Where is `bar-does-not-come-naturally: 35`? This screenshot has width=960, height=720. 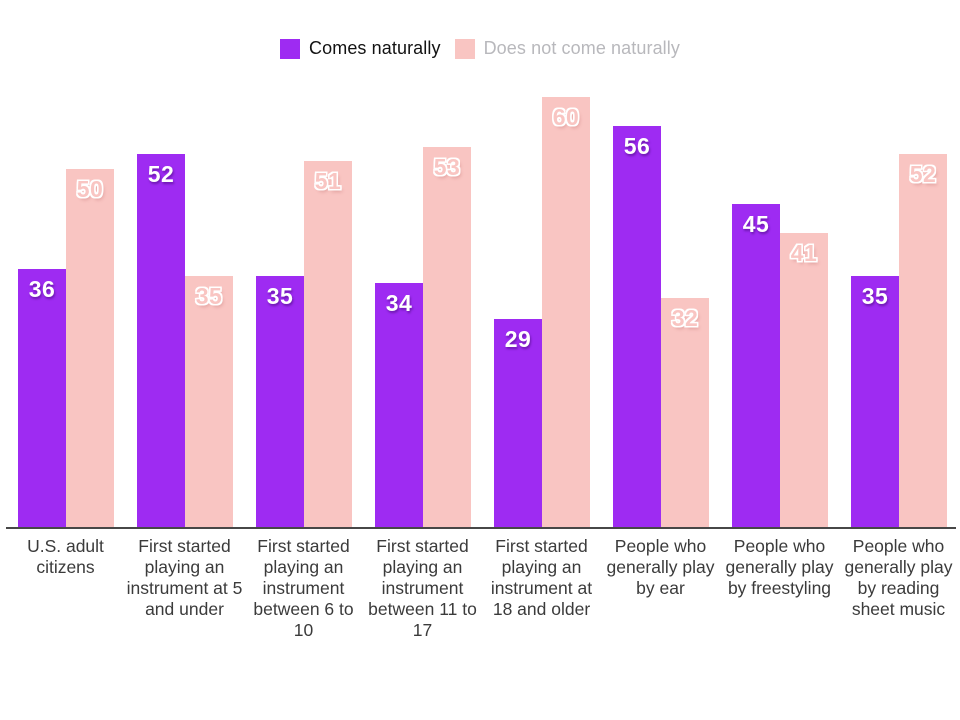
bar-does-not-come-naturally: 35 is located at coordinates (209, 401).